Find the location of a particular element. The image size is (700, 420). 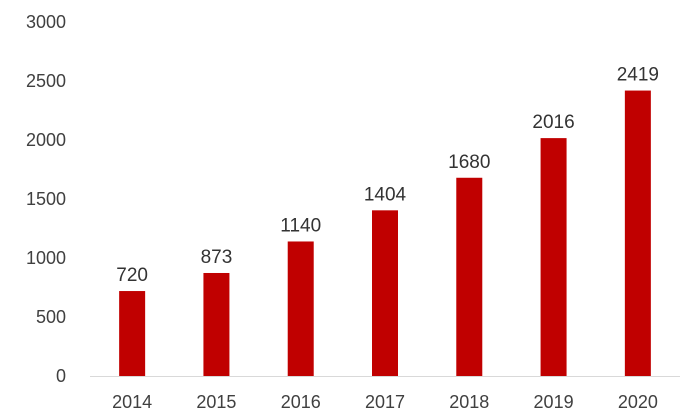

x-tick-label-2018: 2018 is located at coordinates (469, 402).